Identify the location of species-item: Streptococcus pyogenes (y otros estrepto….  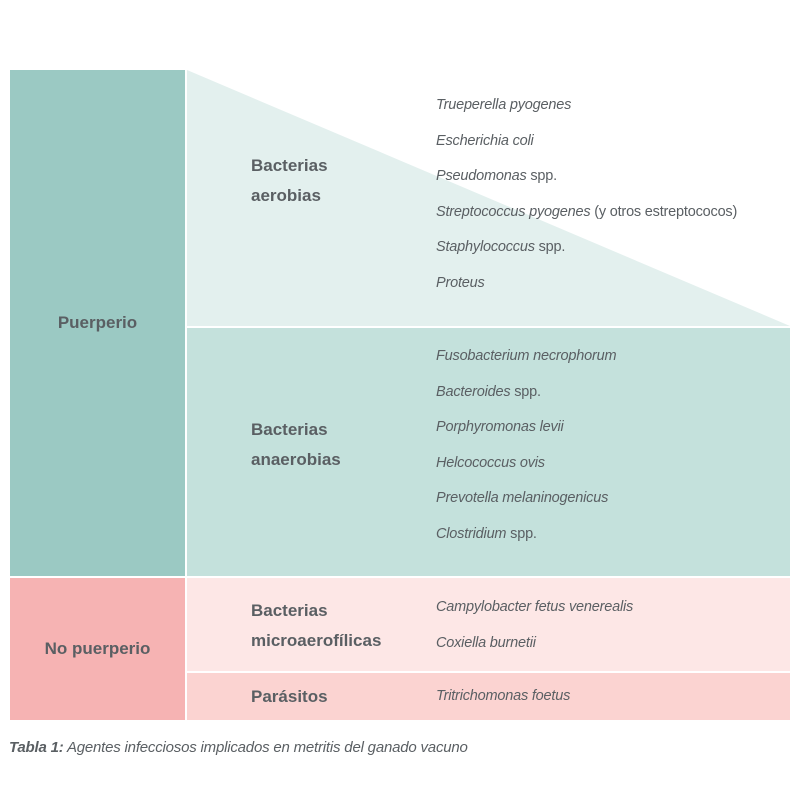
(587, 211).